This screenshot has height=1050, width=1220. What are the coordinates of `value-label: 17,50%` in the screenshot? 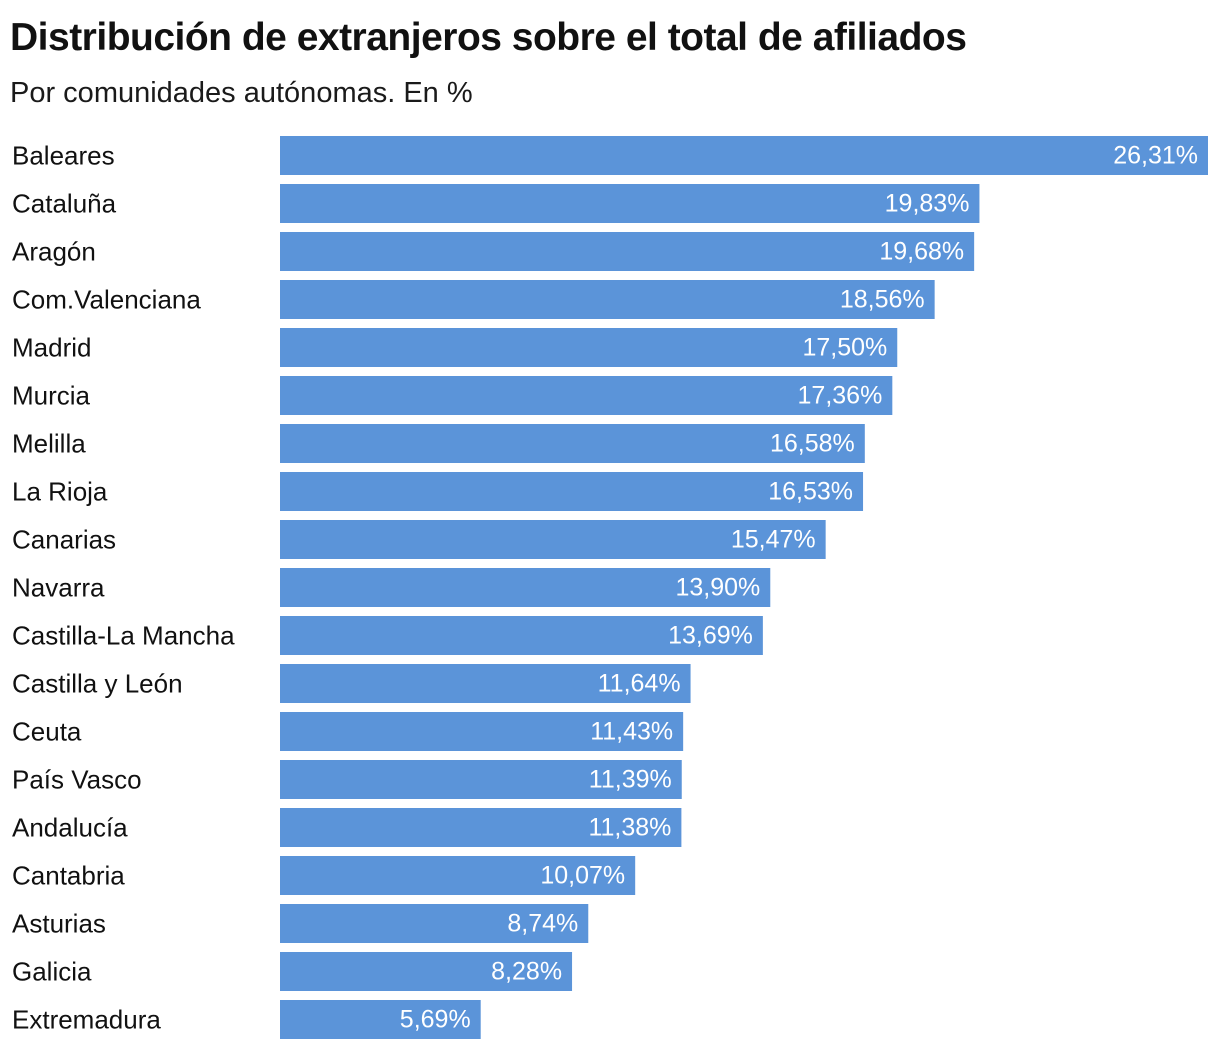 It's located at (844, 348).